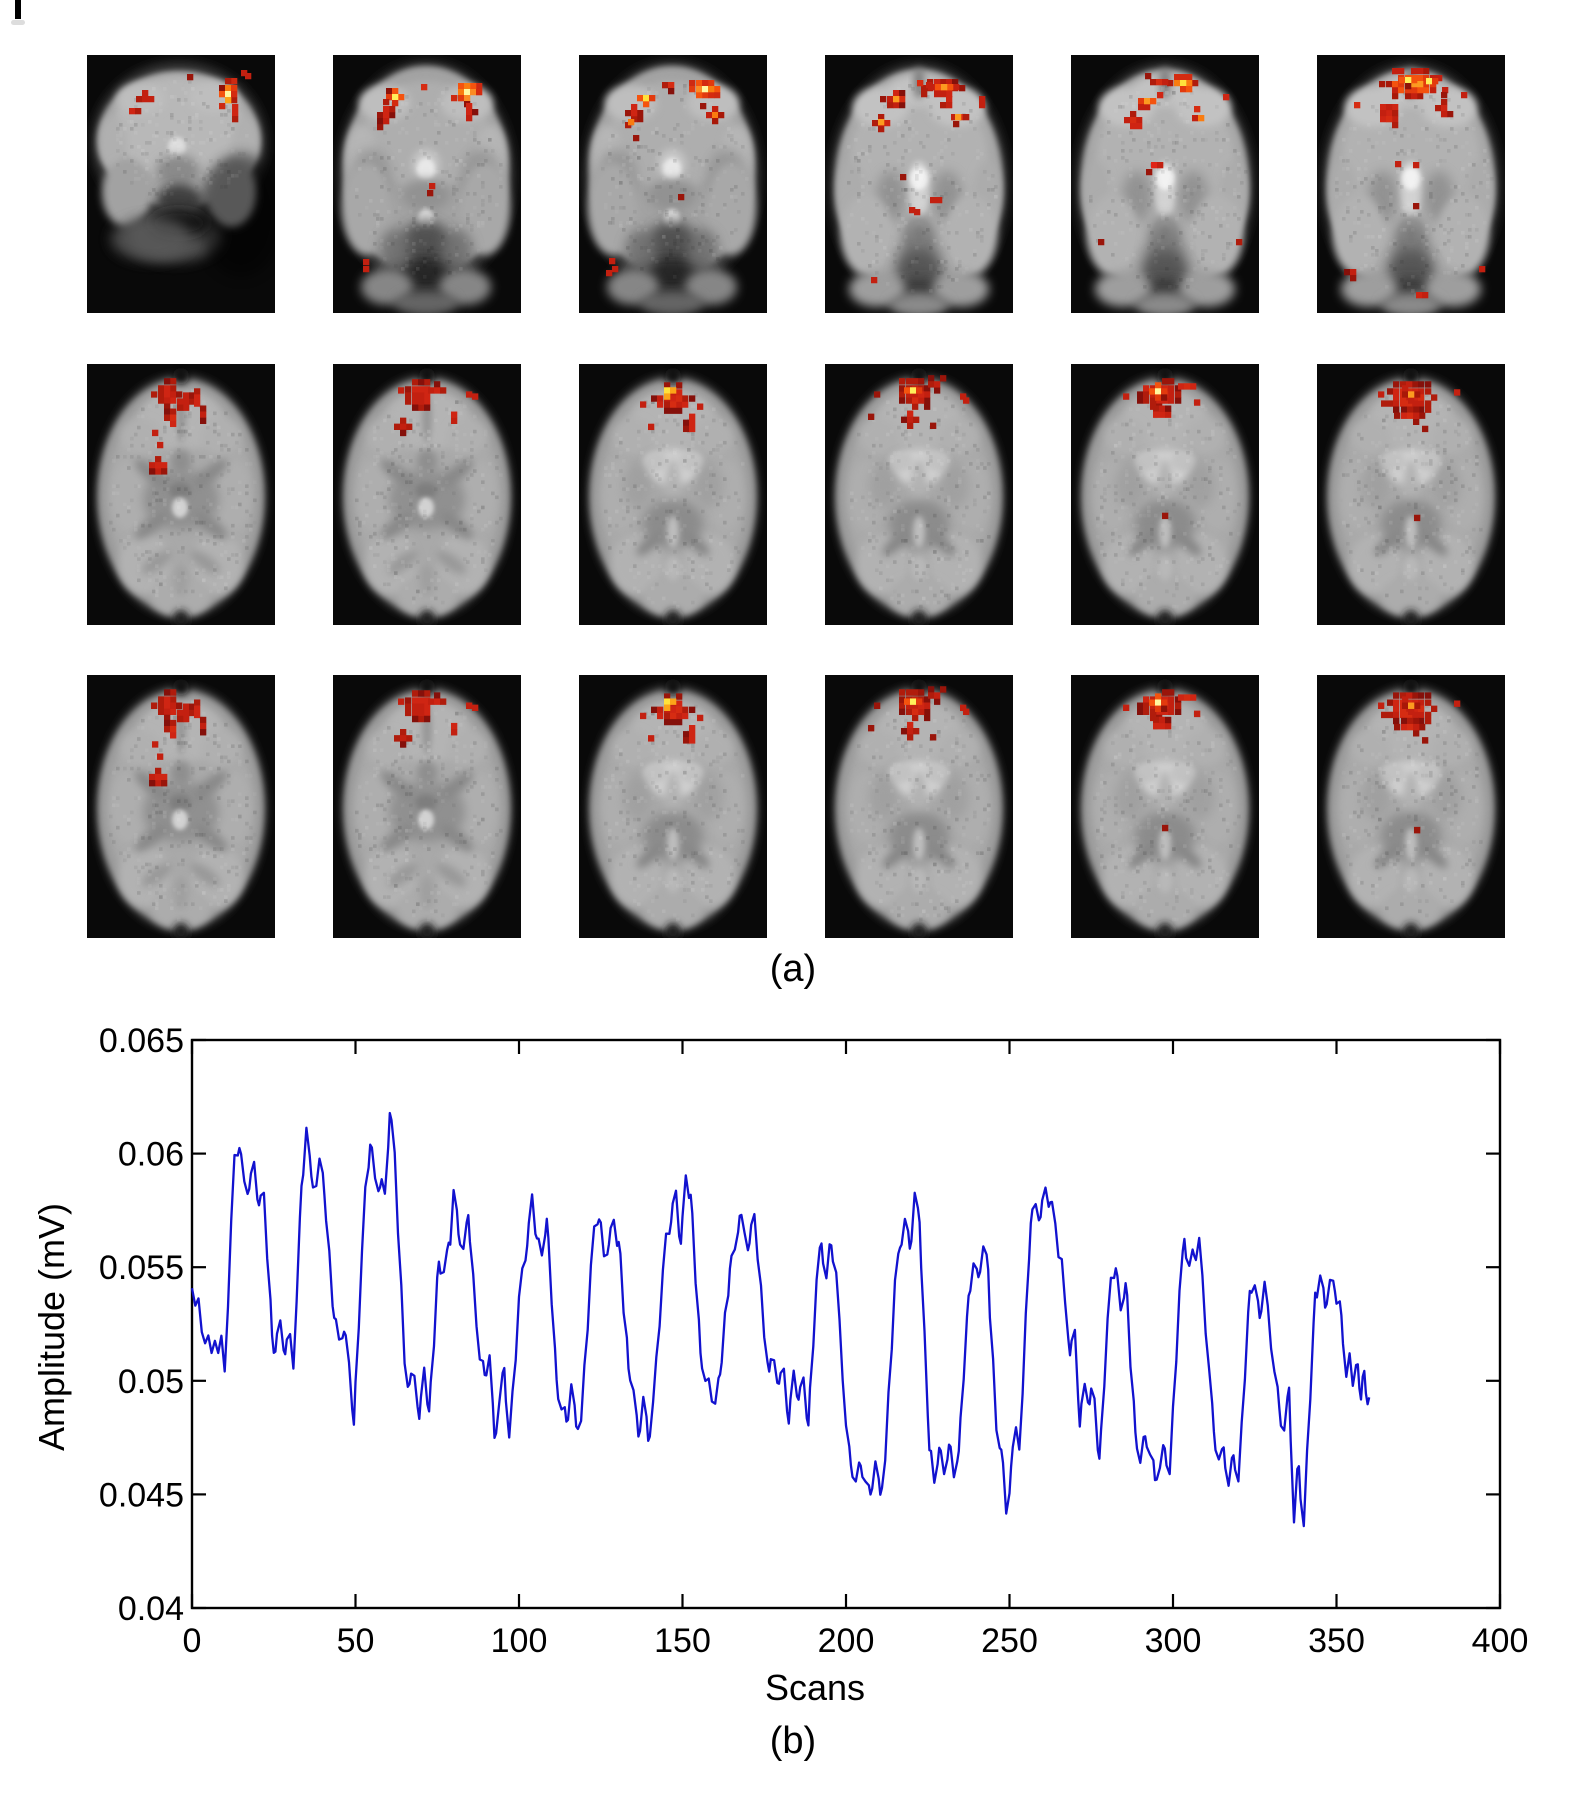 The width and height of the screenshot is (1584, 1802). I want to click on svg-text: 350, so click(1336, 1641).